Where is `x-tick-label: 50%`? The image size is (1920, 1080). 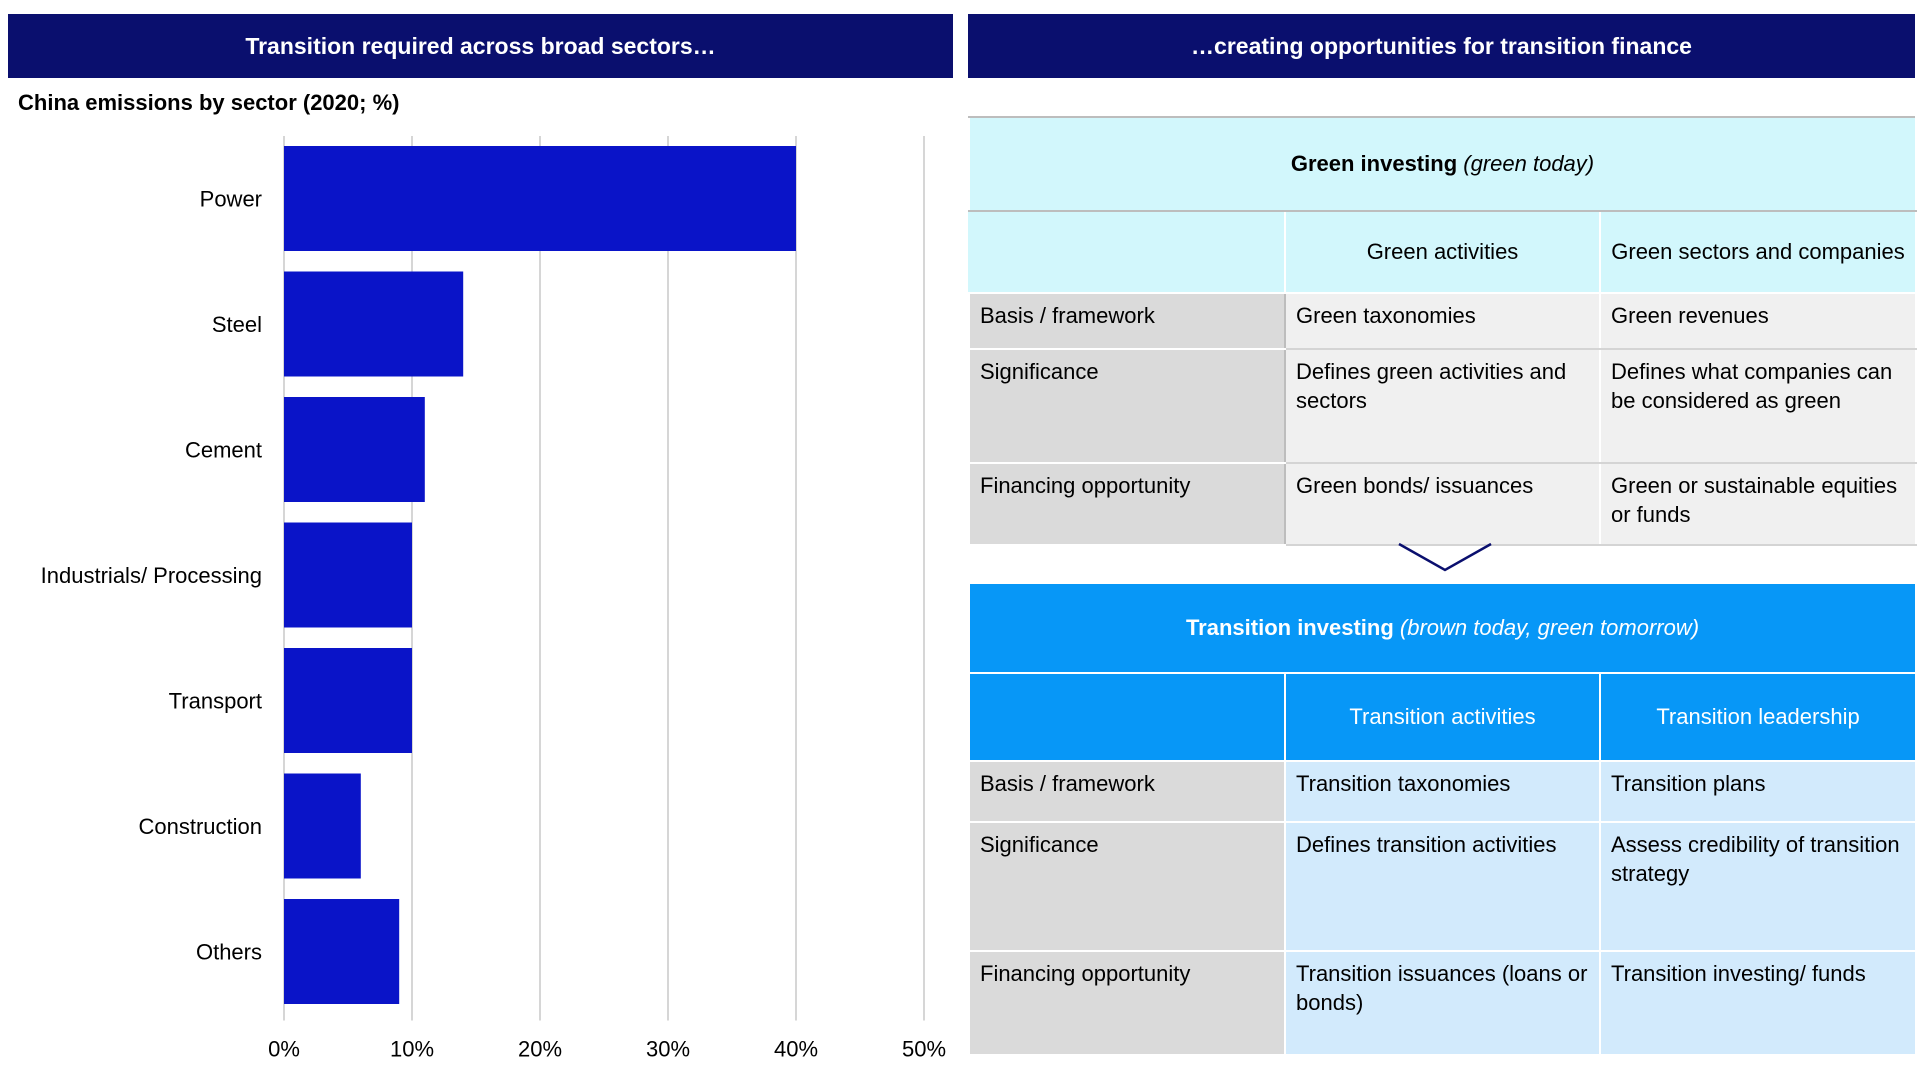
x-tick-label: 50% is located at coordinates (924, 1049).